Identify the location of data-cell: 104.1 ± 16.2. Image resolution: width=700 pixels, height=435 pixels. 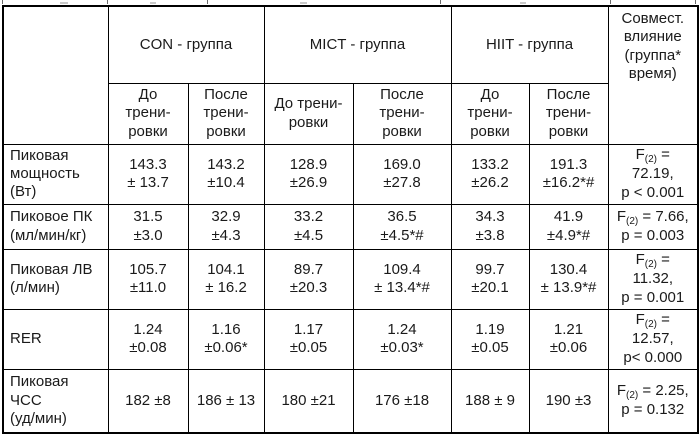
(226, 279).